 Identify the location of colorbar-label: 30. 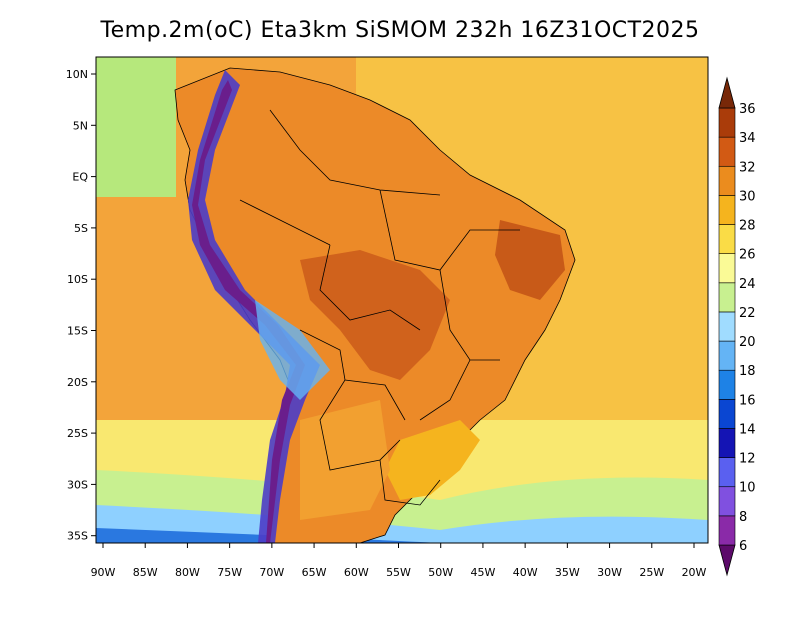
(747, 196).